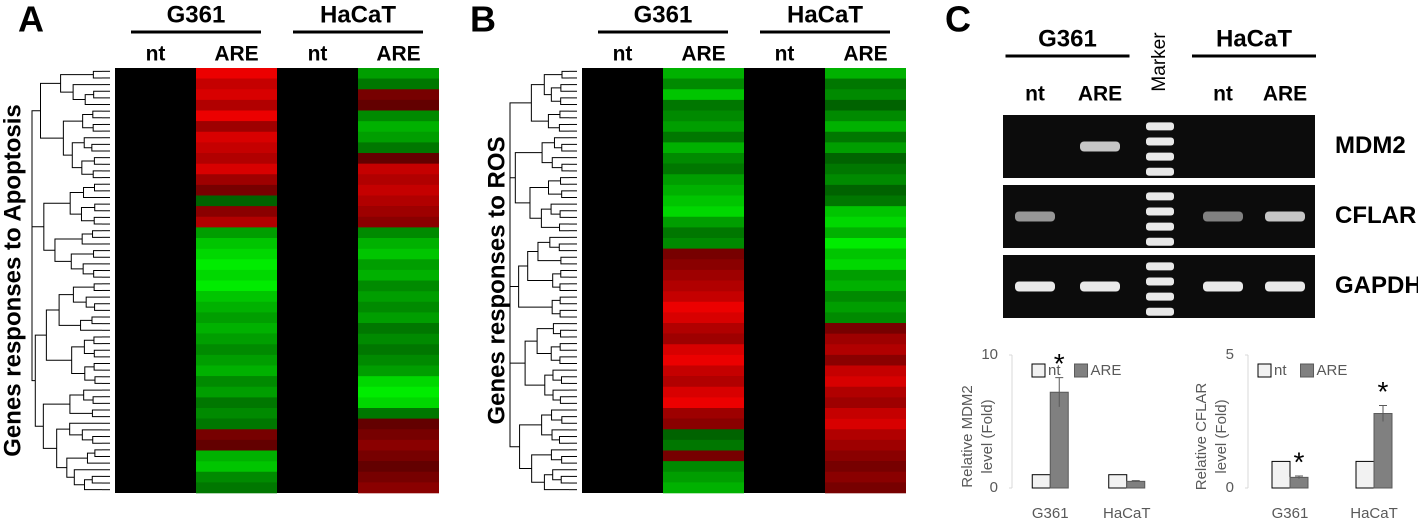 This screenshot has height=523, width=1418. I want to click on panel-letter: B, so click(483, 20).